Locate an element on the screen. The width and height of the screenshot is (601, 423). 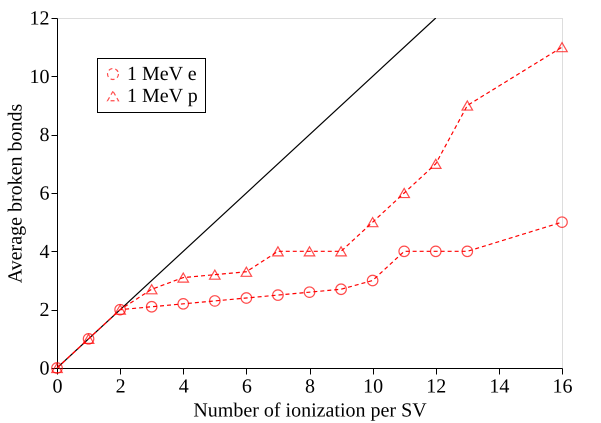
y-tick-label: 8 is located at coordinates (45, 135).